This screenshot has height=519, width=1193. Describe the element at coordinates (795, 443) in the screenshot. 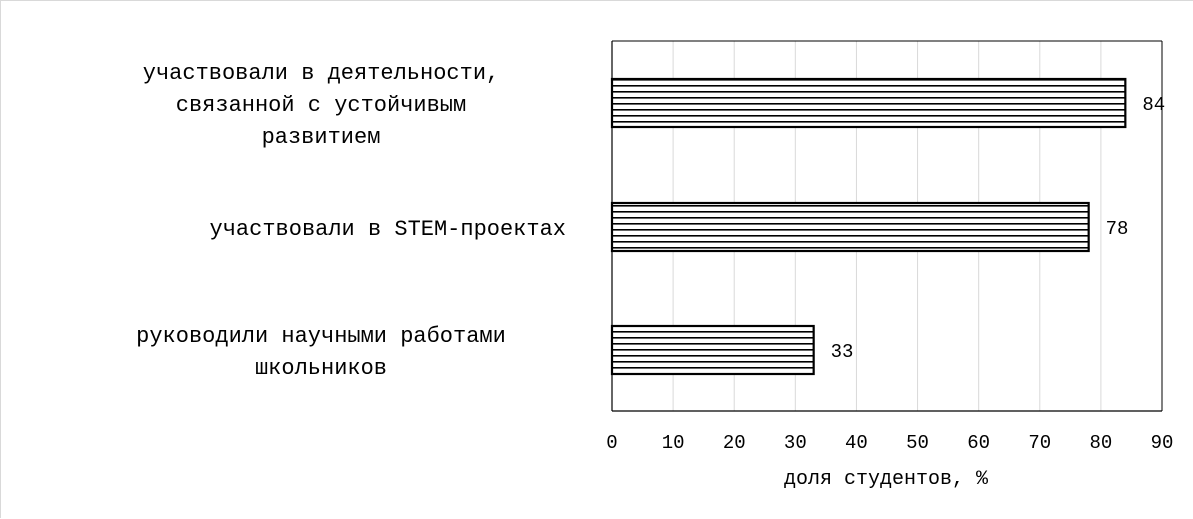

I see `x-tick-label: 30` at that location.